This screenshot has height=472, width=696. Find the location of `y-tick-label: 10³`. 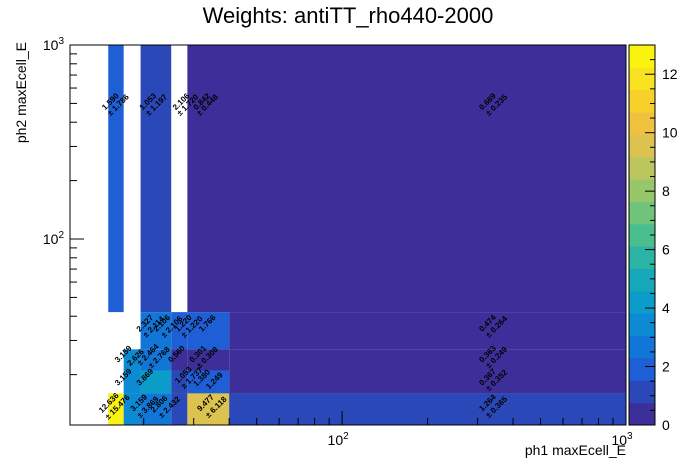

y-tick-label: 10³ is located at coordinates (54, 44).